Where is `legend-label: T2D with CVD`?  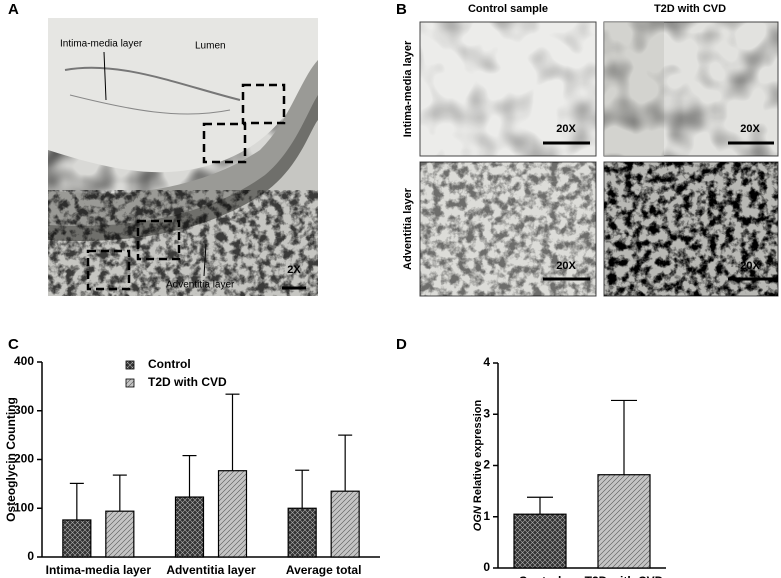
legend-label: T2D with CVD is located at coordinates (187, 382).